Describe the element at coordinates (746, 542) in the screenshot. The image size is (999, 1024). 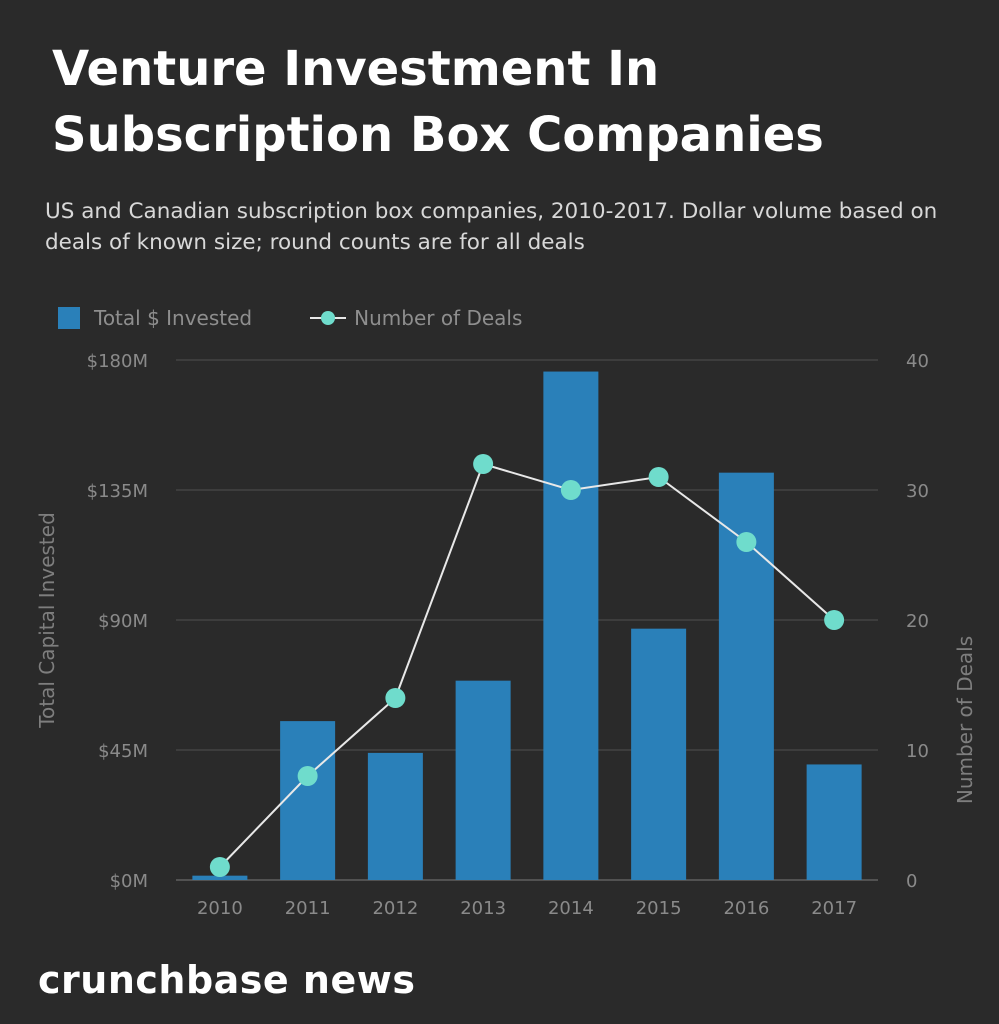
I see `deals-point-2016` at that location.